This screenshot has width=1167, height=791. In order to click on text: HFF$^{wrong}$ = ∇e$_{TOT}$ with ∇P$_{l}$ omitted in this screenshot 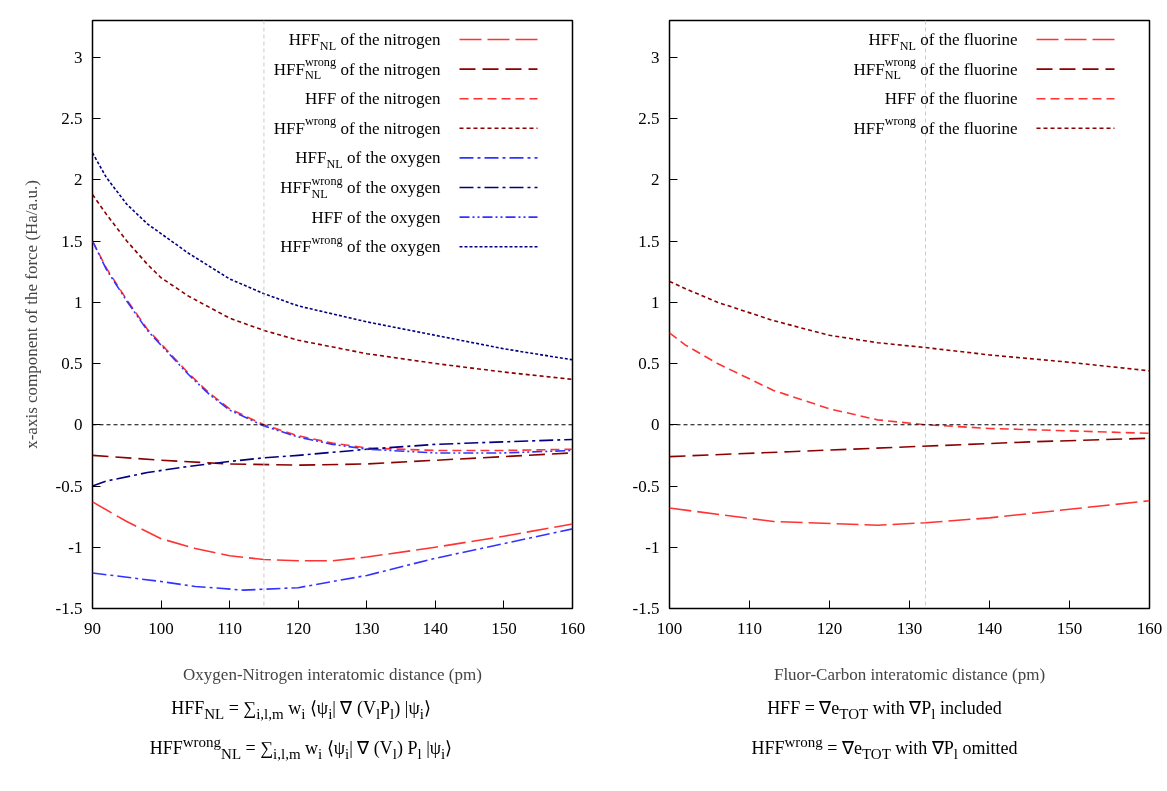, I will do `click(884, 748)`.